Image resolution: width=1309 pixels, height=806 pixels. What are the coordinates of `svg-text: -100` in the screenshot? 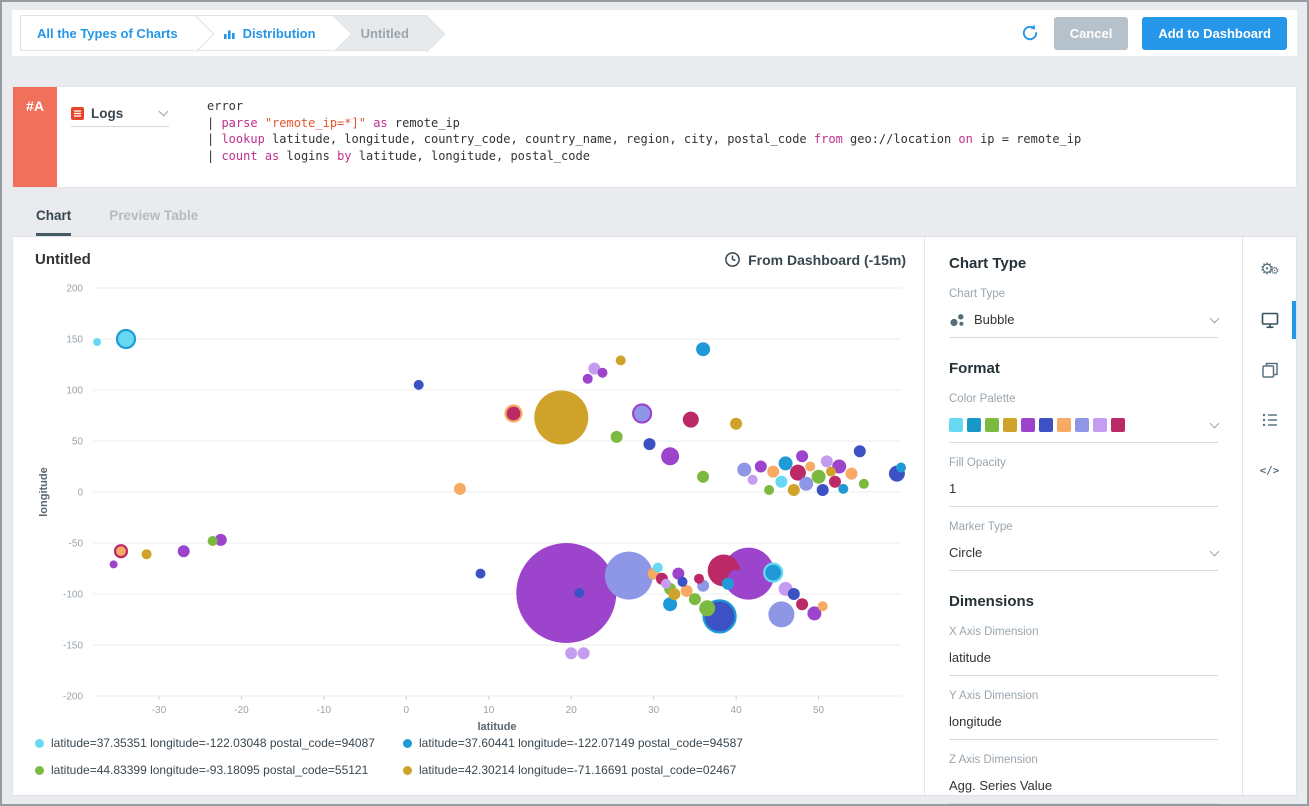 It's located at (73, 595).